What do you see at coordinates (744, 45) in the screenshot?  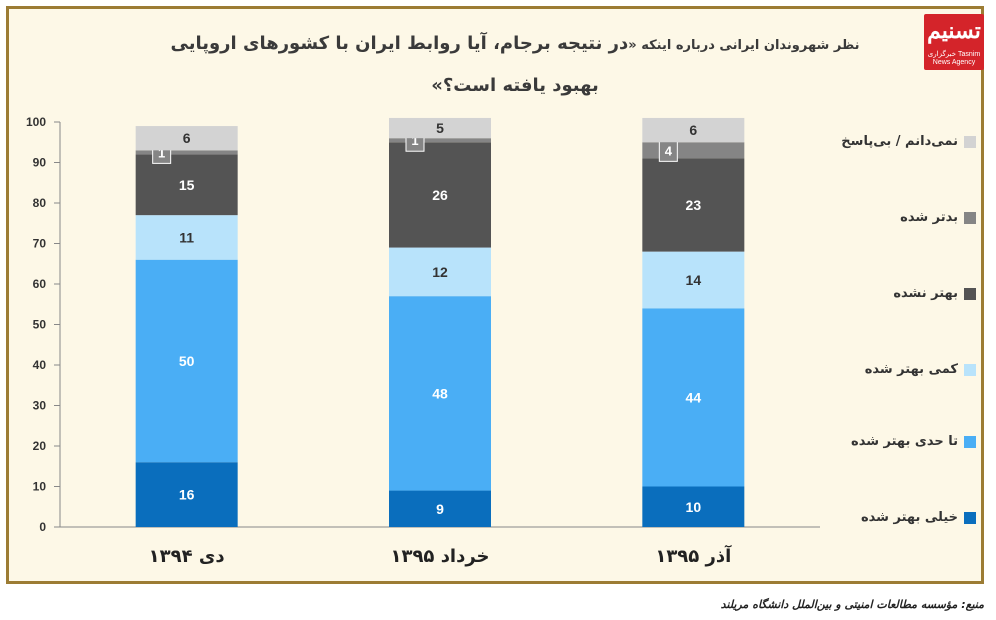 I see `chart-title-prefix: نظر شهروندان ایرانی درباره اینکه «` at bounding box center [744, 45].